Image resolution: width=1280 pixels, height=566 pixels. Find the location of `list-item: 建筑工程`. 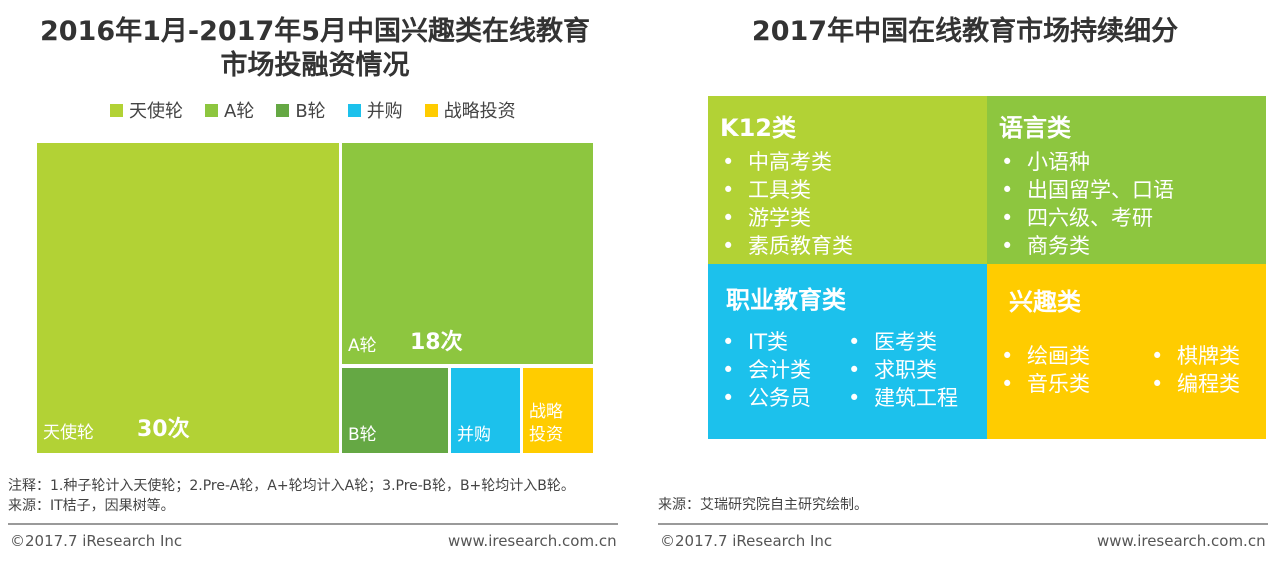

list-item: 建筑工程 is located at coordinates (901, 398).